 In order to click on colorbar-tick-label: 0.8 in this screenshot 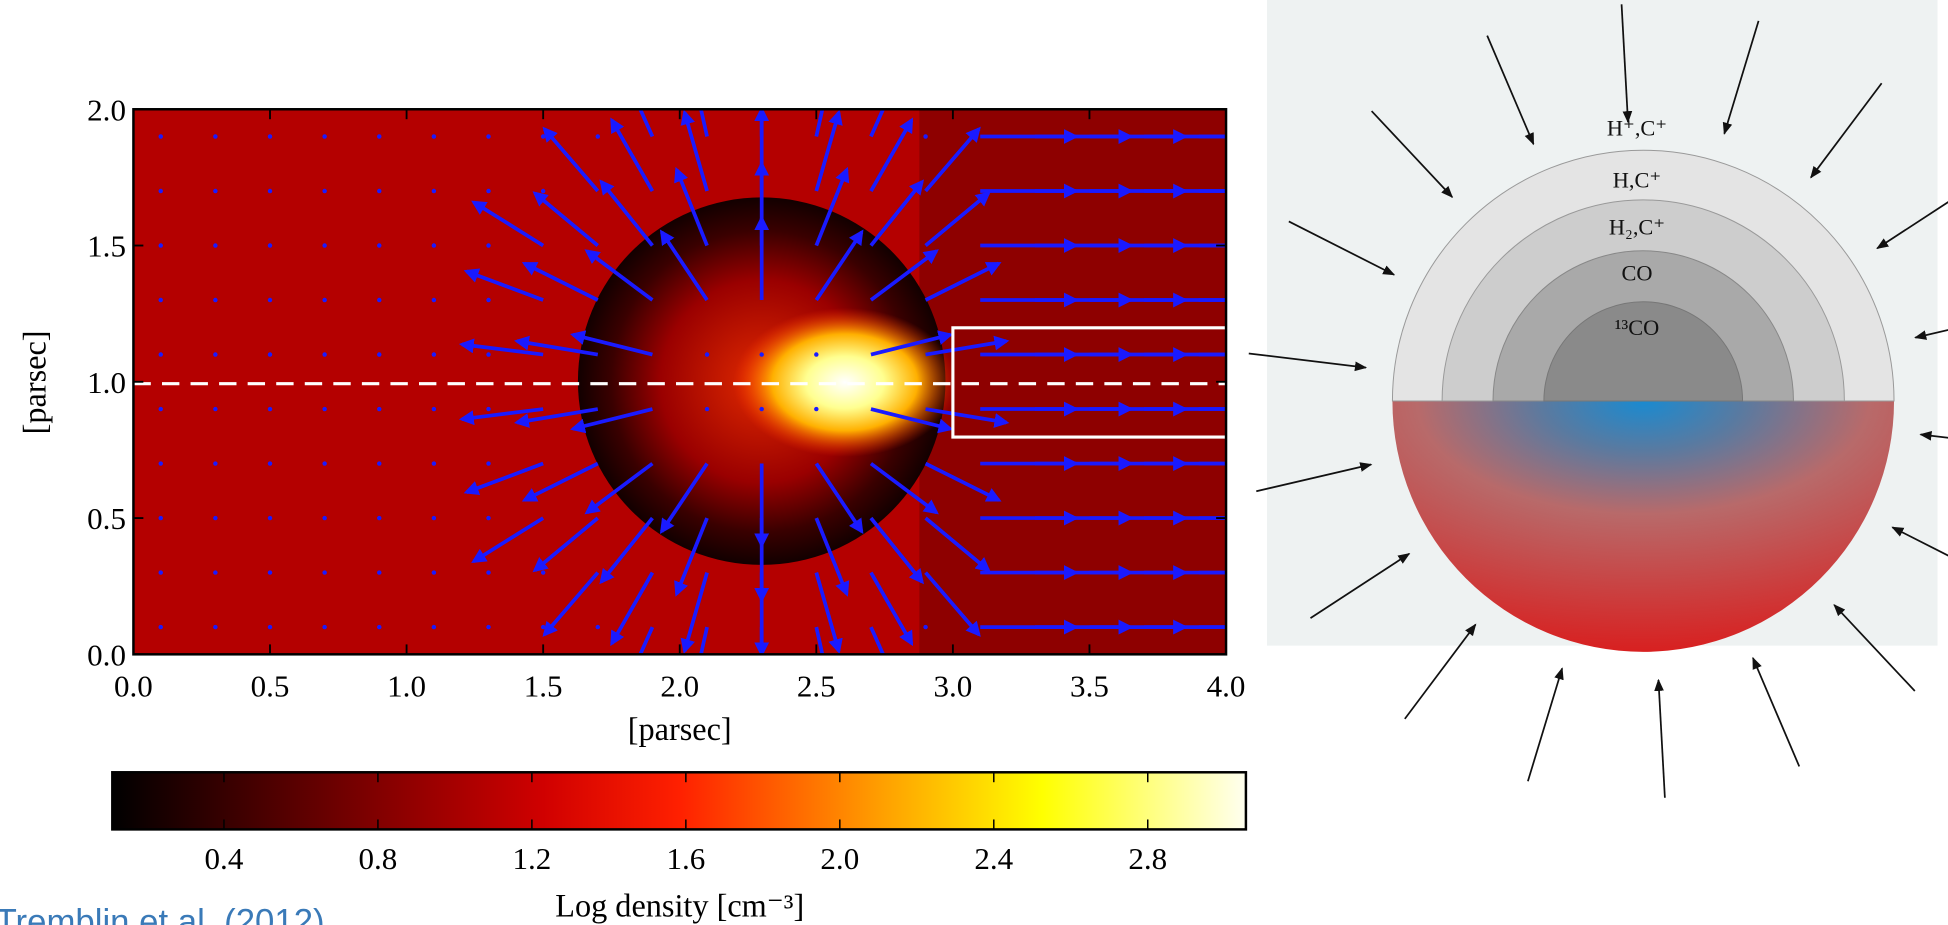, I will do `click(378, 858)`.